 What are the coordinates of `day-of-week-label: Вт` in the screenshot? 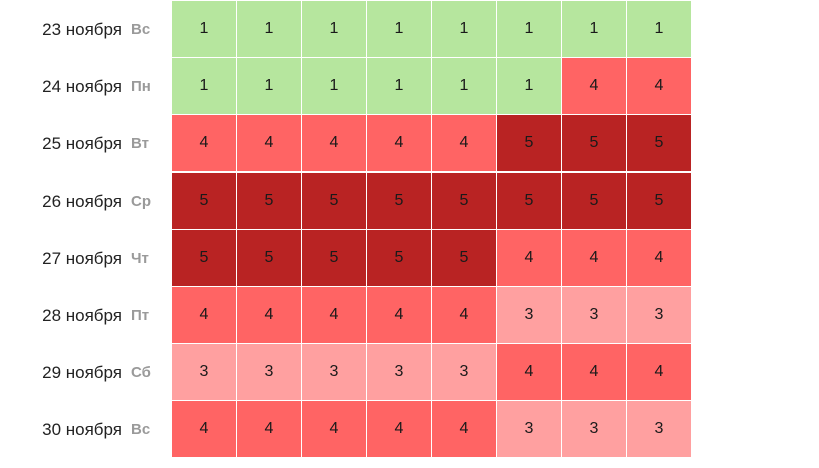 It's located at (140, 144).